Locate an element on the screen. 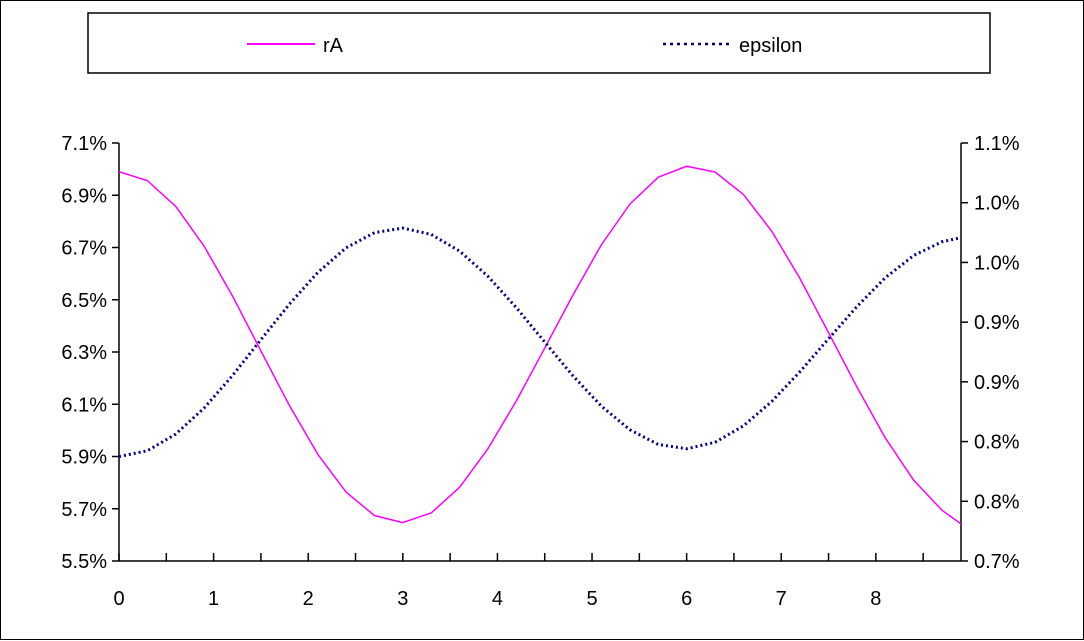  legend-label-epsilon: epsilon is located at coordinates (770, 46).